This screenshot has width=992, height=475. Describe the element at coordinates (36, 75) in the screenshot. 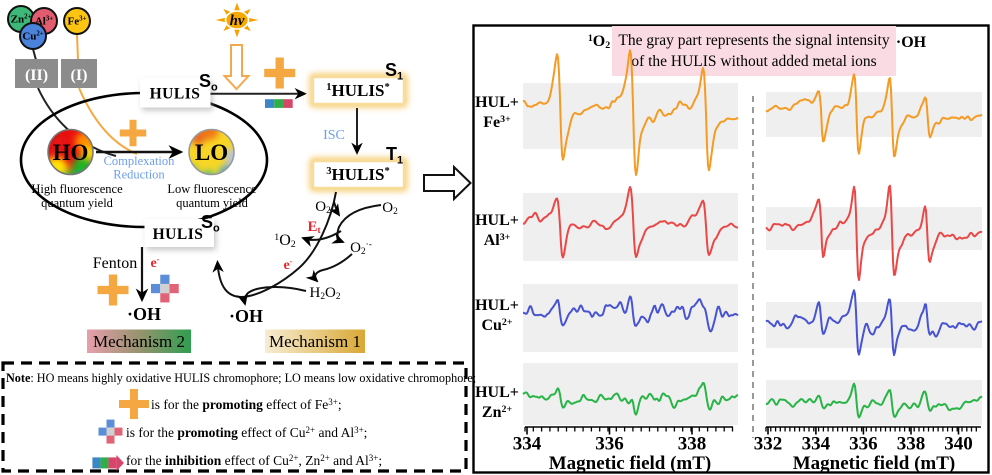

I see `svg-text: (II)` at that location.